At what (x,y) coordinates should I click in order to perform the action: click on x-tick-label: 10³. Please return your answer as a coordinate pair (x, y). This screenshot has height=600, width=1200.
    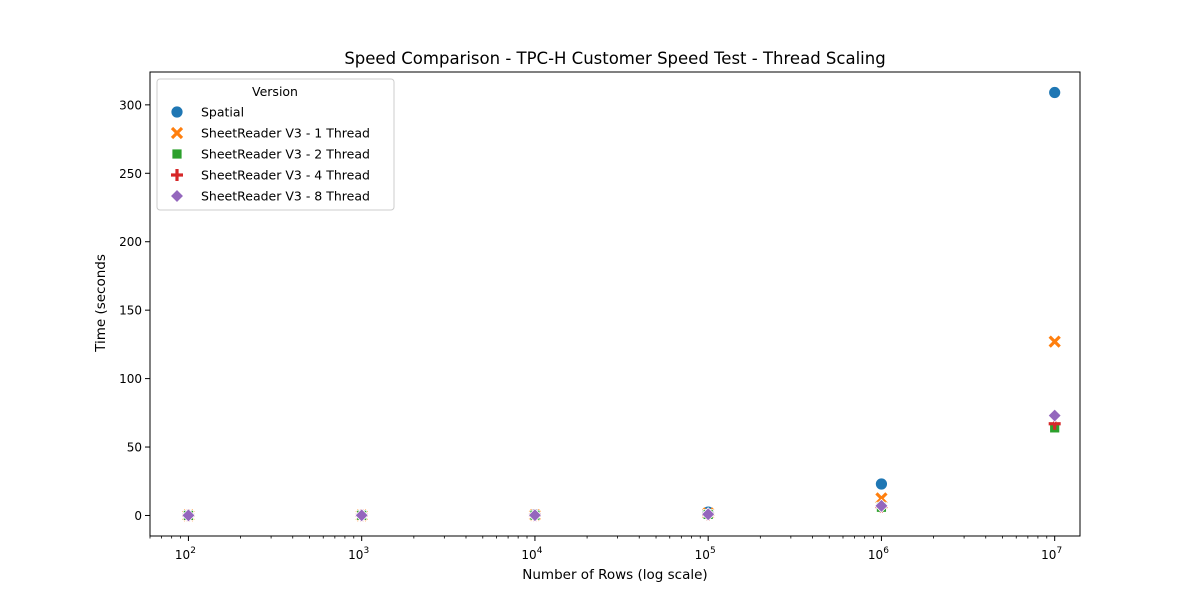
    Looking at the image, I should click on (358, 554).